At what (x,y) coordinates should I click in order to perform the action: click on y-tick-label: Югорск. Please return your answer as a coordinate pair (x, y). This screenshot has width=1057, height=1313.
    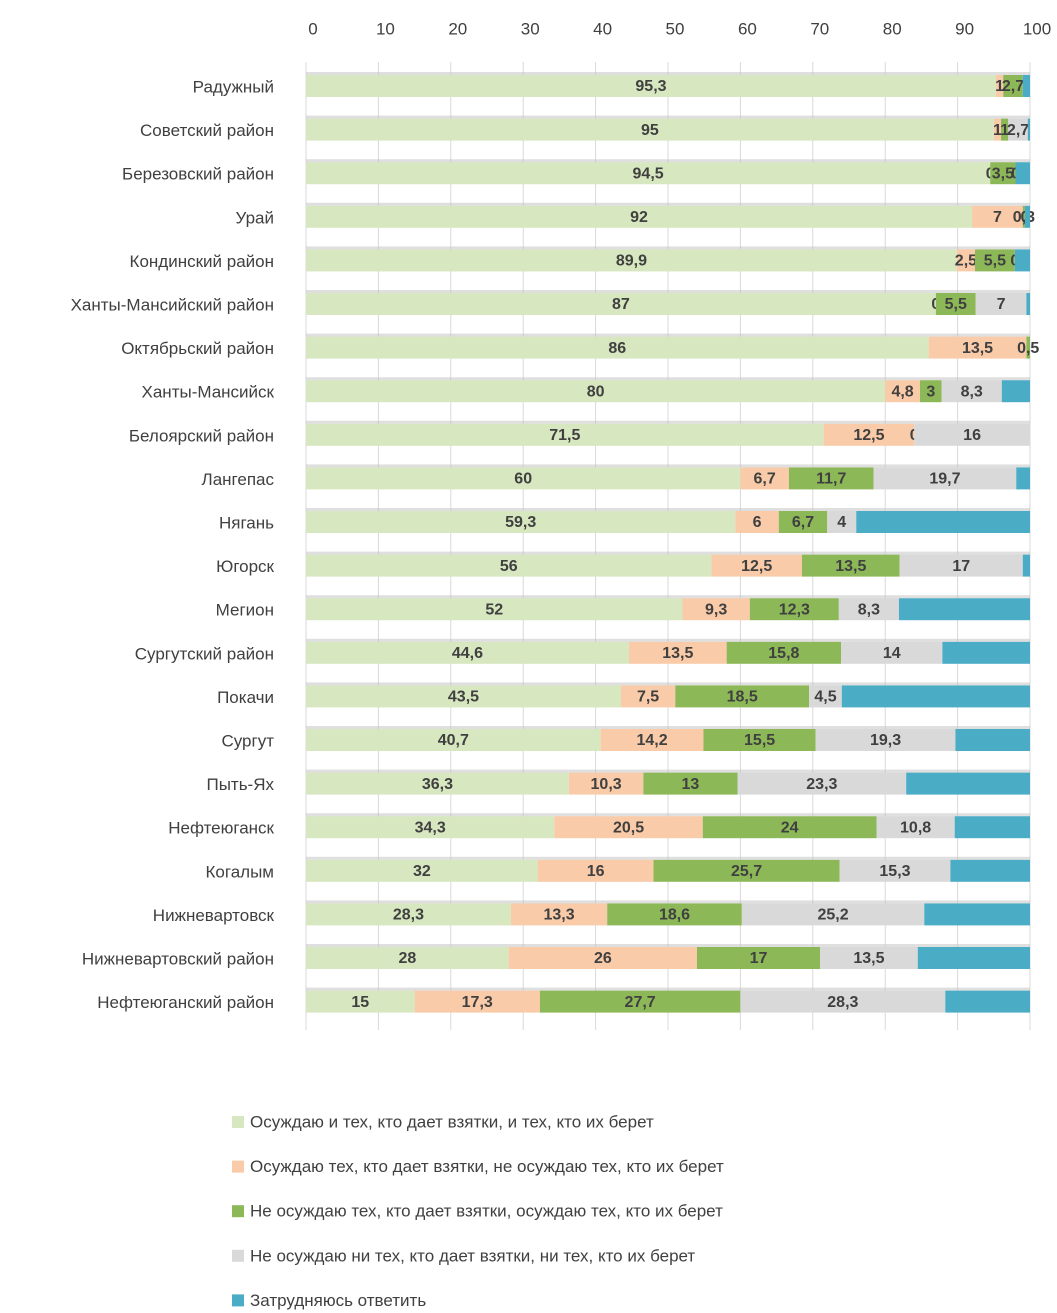
    Looking at the image, I should click on (245, 566).